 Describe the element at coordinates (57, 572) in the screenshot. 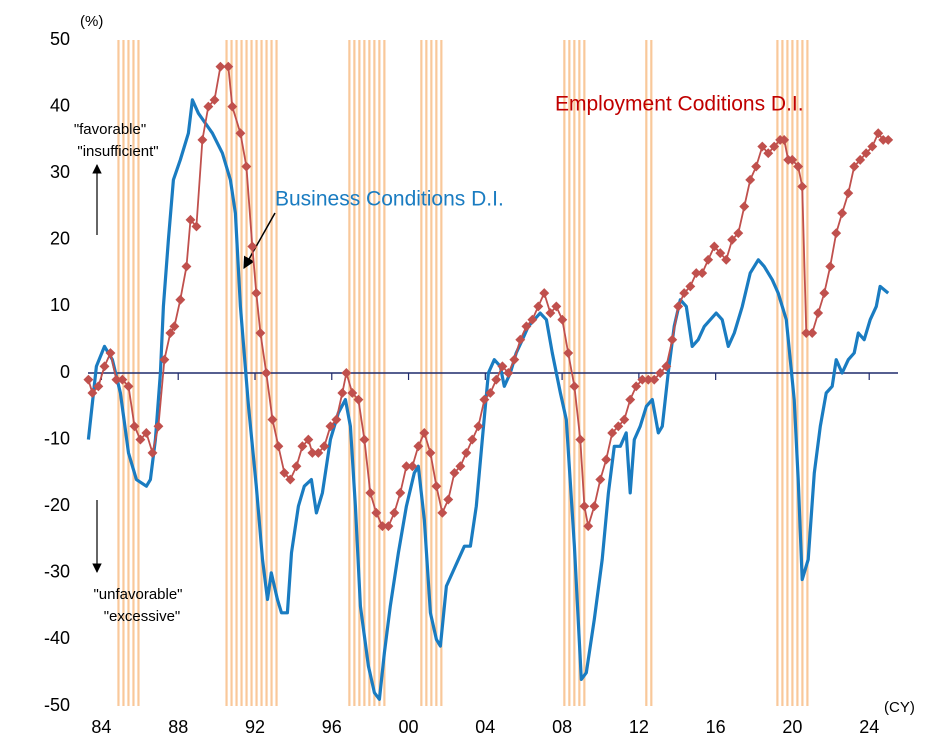

I see `y-tick-label: -30` at that location.